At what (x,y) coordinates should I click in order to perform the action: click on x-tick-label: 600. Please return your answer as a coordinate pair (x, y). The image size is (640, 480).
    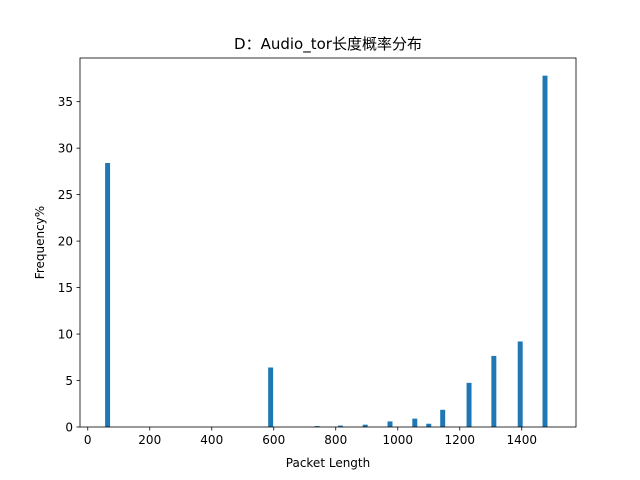
    Looking at the image, I should click on (273, 440).